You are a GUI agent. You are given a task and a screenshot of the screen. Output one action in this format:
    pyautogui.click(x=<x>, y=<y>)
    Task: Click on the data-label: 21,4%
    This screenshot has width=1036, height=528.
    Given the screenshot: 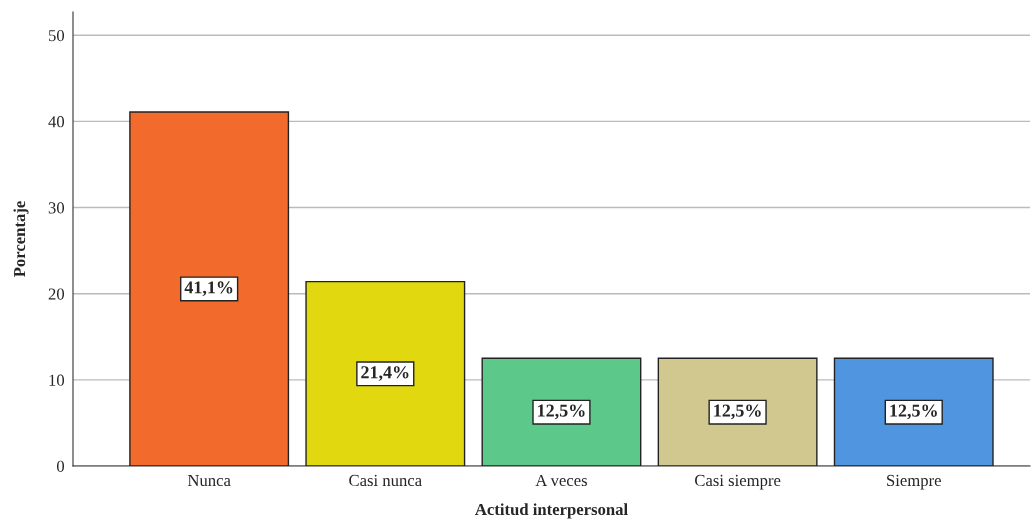 What is the action you would take?
    pyautogui.click(x=385, y=373)
    